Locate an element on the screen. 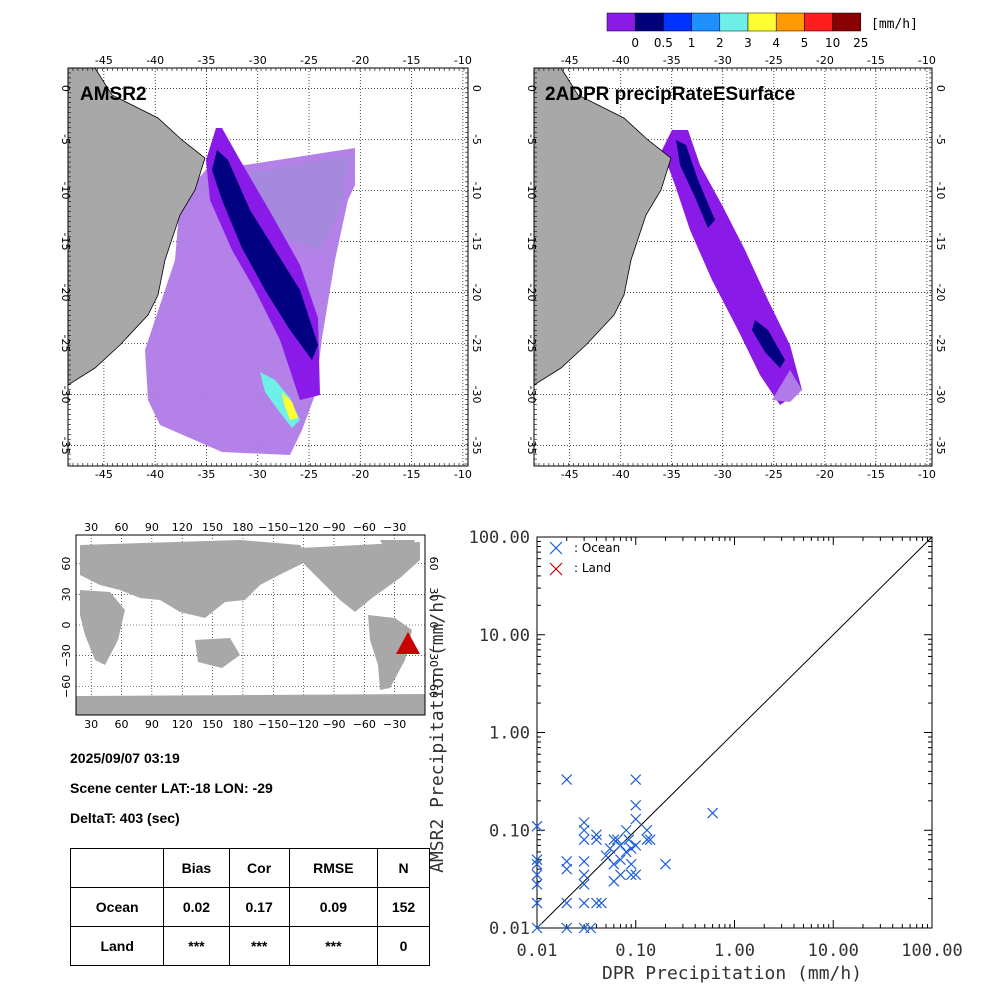 The width and height of the screenshot is (1000, 1000). map-lon-label-top: -15 is located at coordinates (412, 60).